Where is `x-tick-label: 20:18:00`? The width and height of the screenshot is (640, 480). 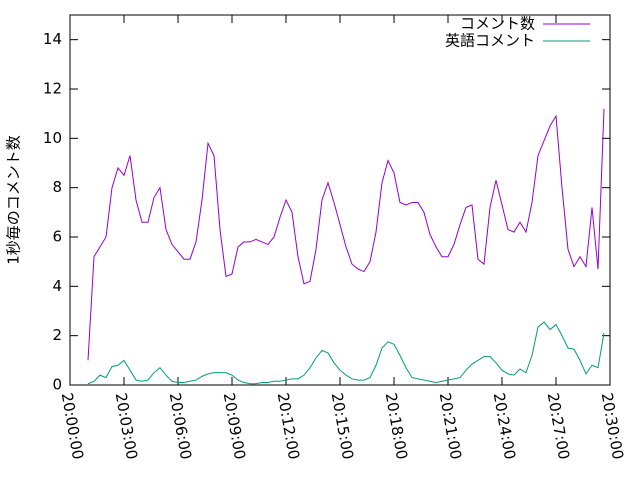
x-tick-label: 20:18:00 is located at coordinates (396, 425).